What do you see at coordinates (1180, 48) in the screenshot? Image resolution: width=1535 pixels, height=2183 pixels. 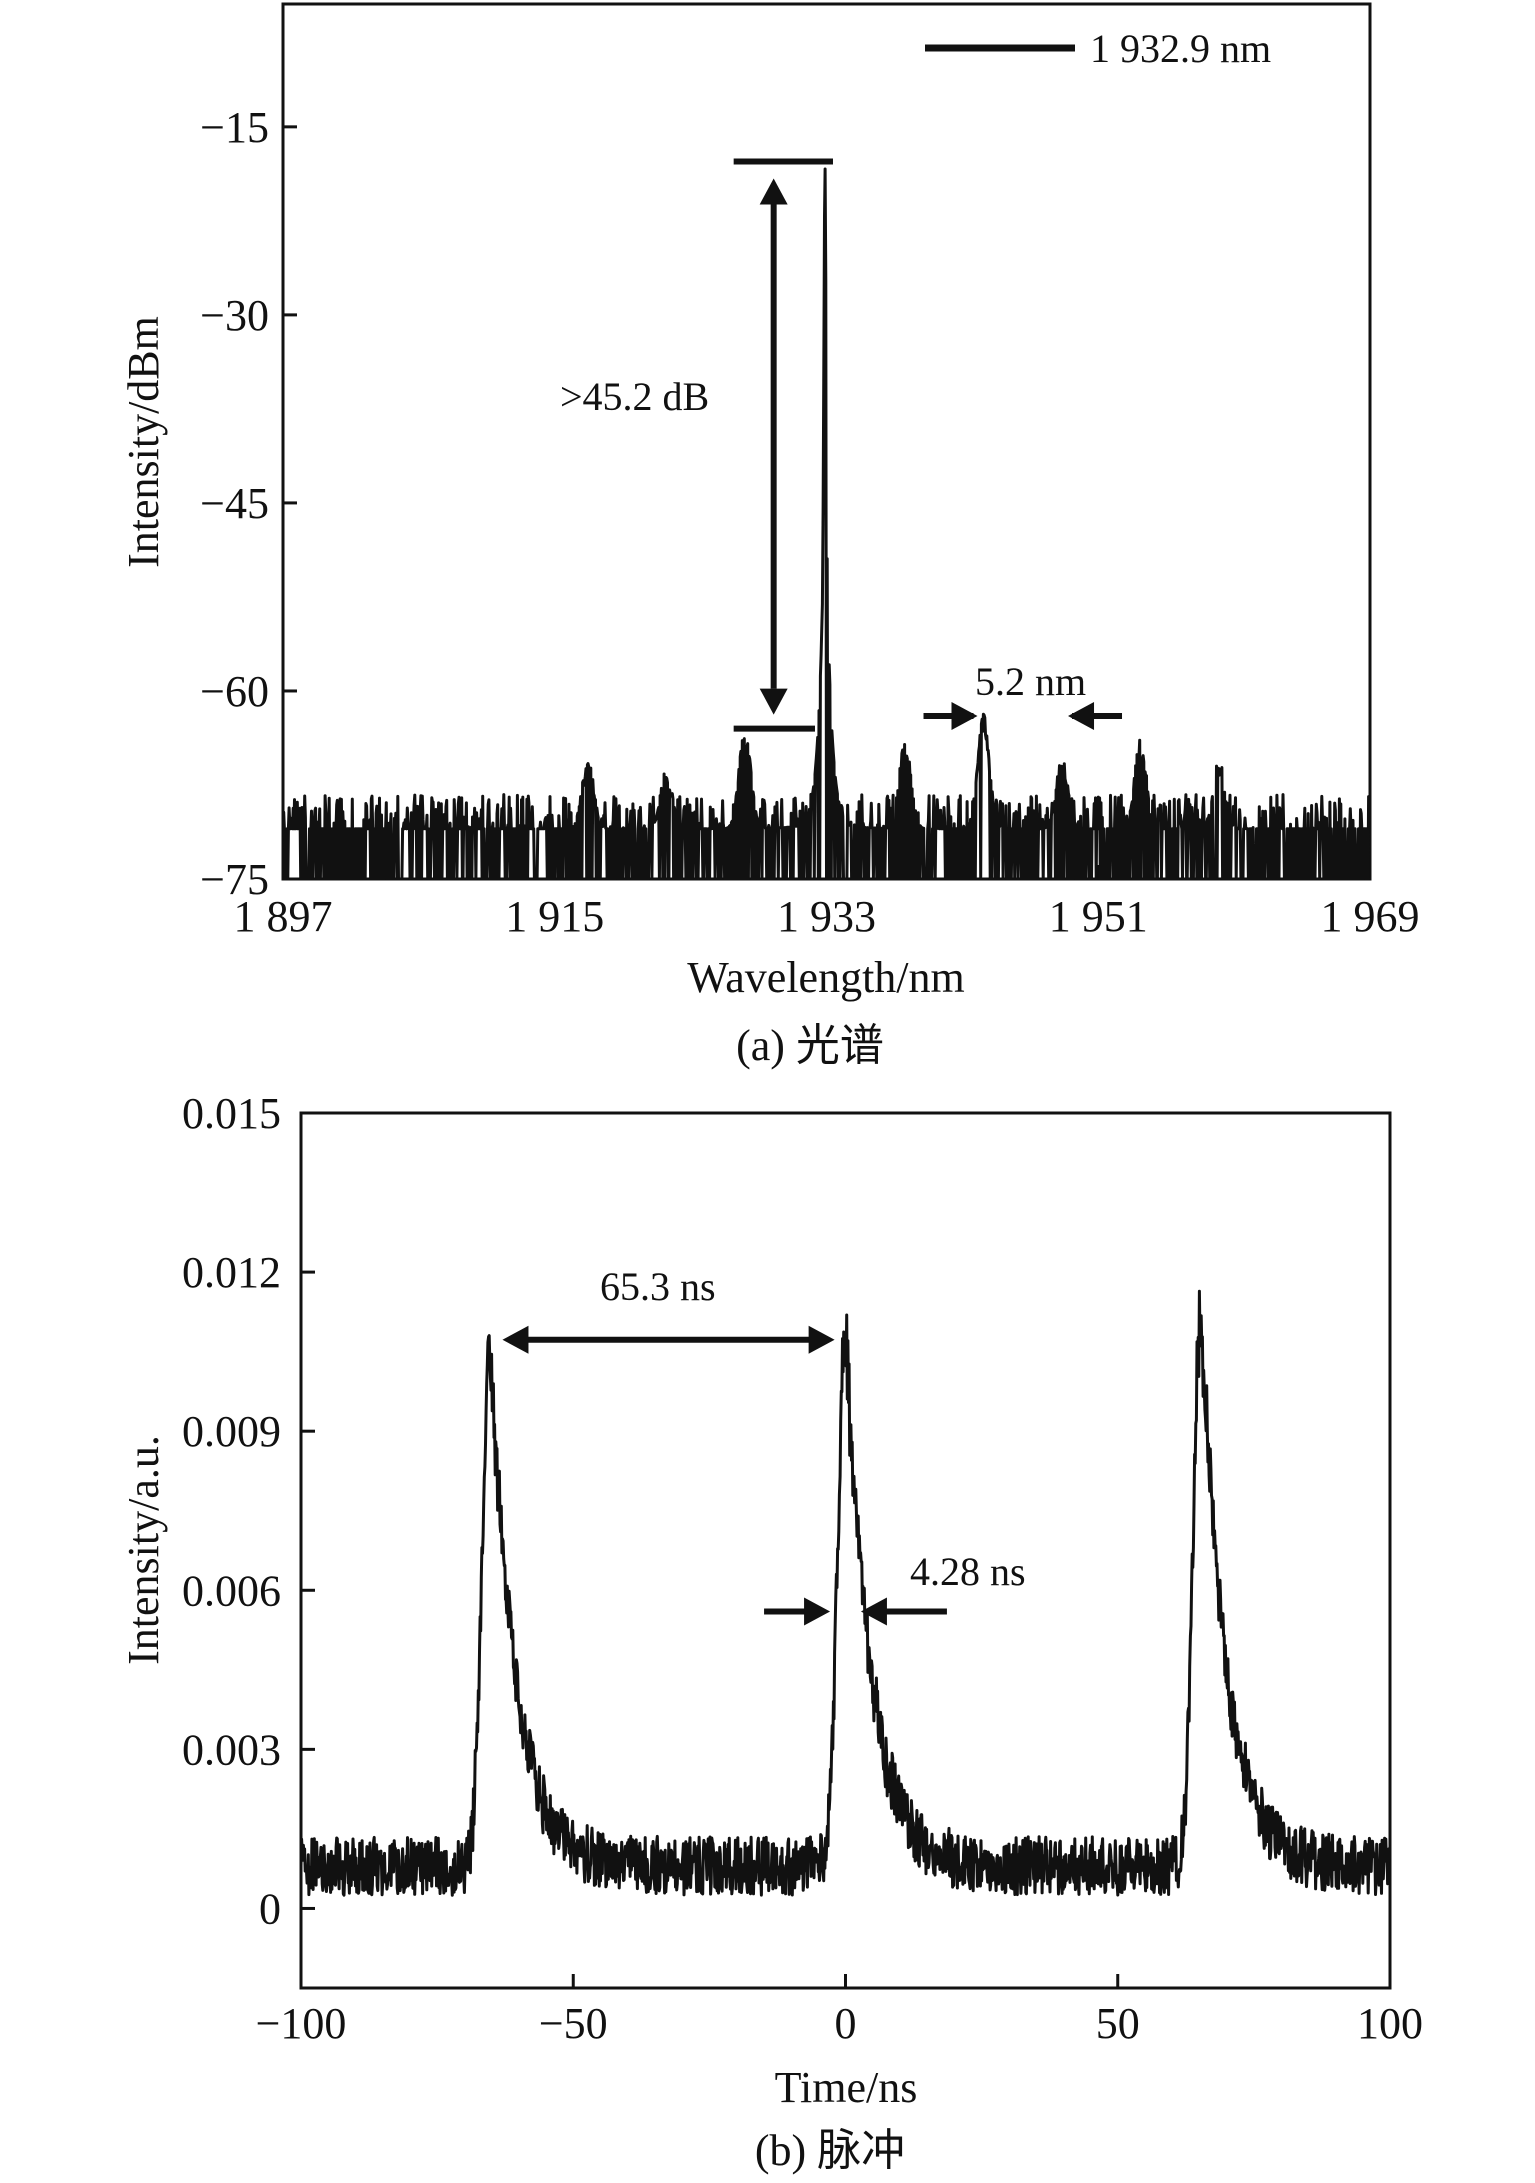 I see `legend-label: 1 932.9 nm` at bounding box center [1180, 48].